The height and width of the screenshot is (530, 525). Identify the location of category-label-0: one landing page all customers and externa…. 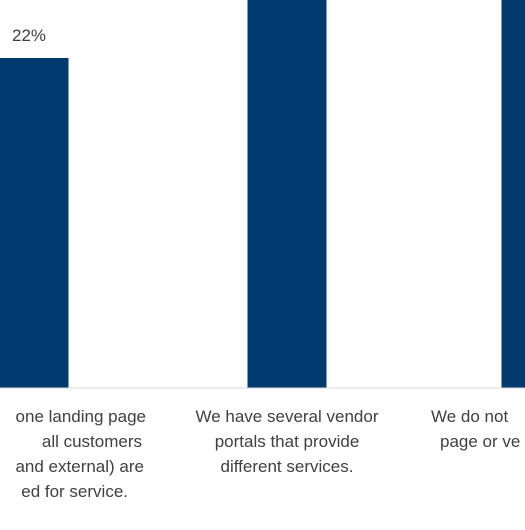
(80, 454).